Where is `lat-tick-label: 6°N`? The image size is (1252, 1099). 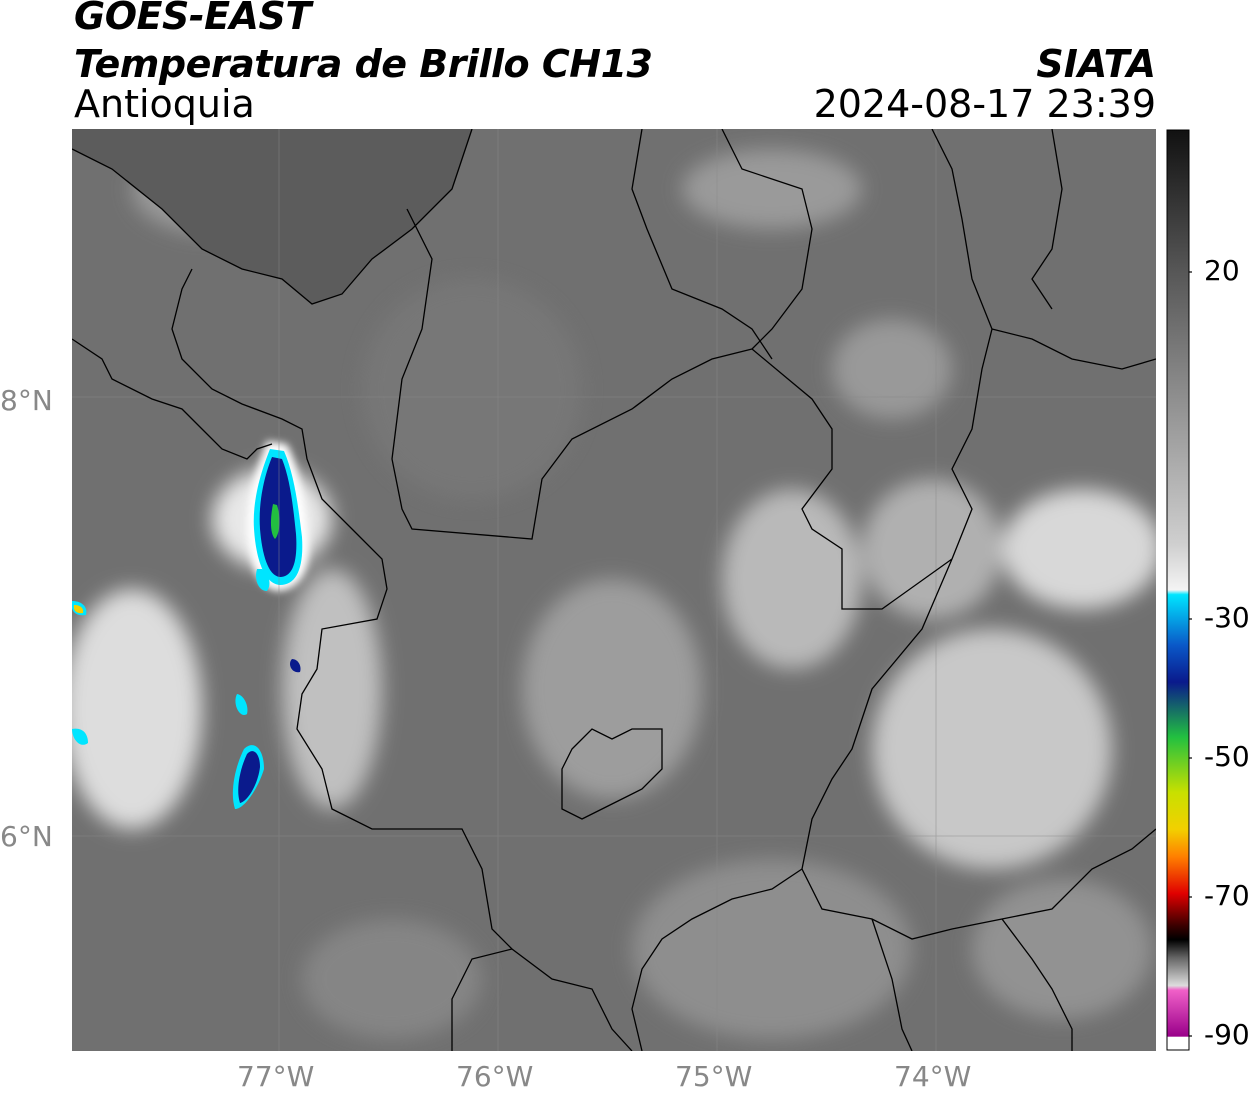 lat-tick-label: 6°N is located at coordinates (26, 836).